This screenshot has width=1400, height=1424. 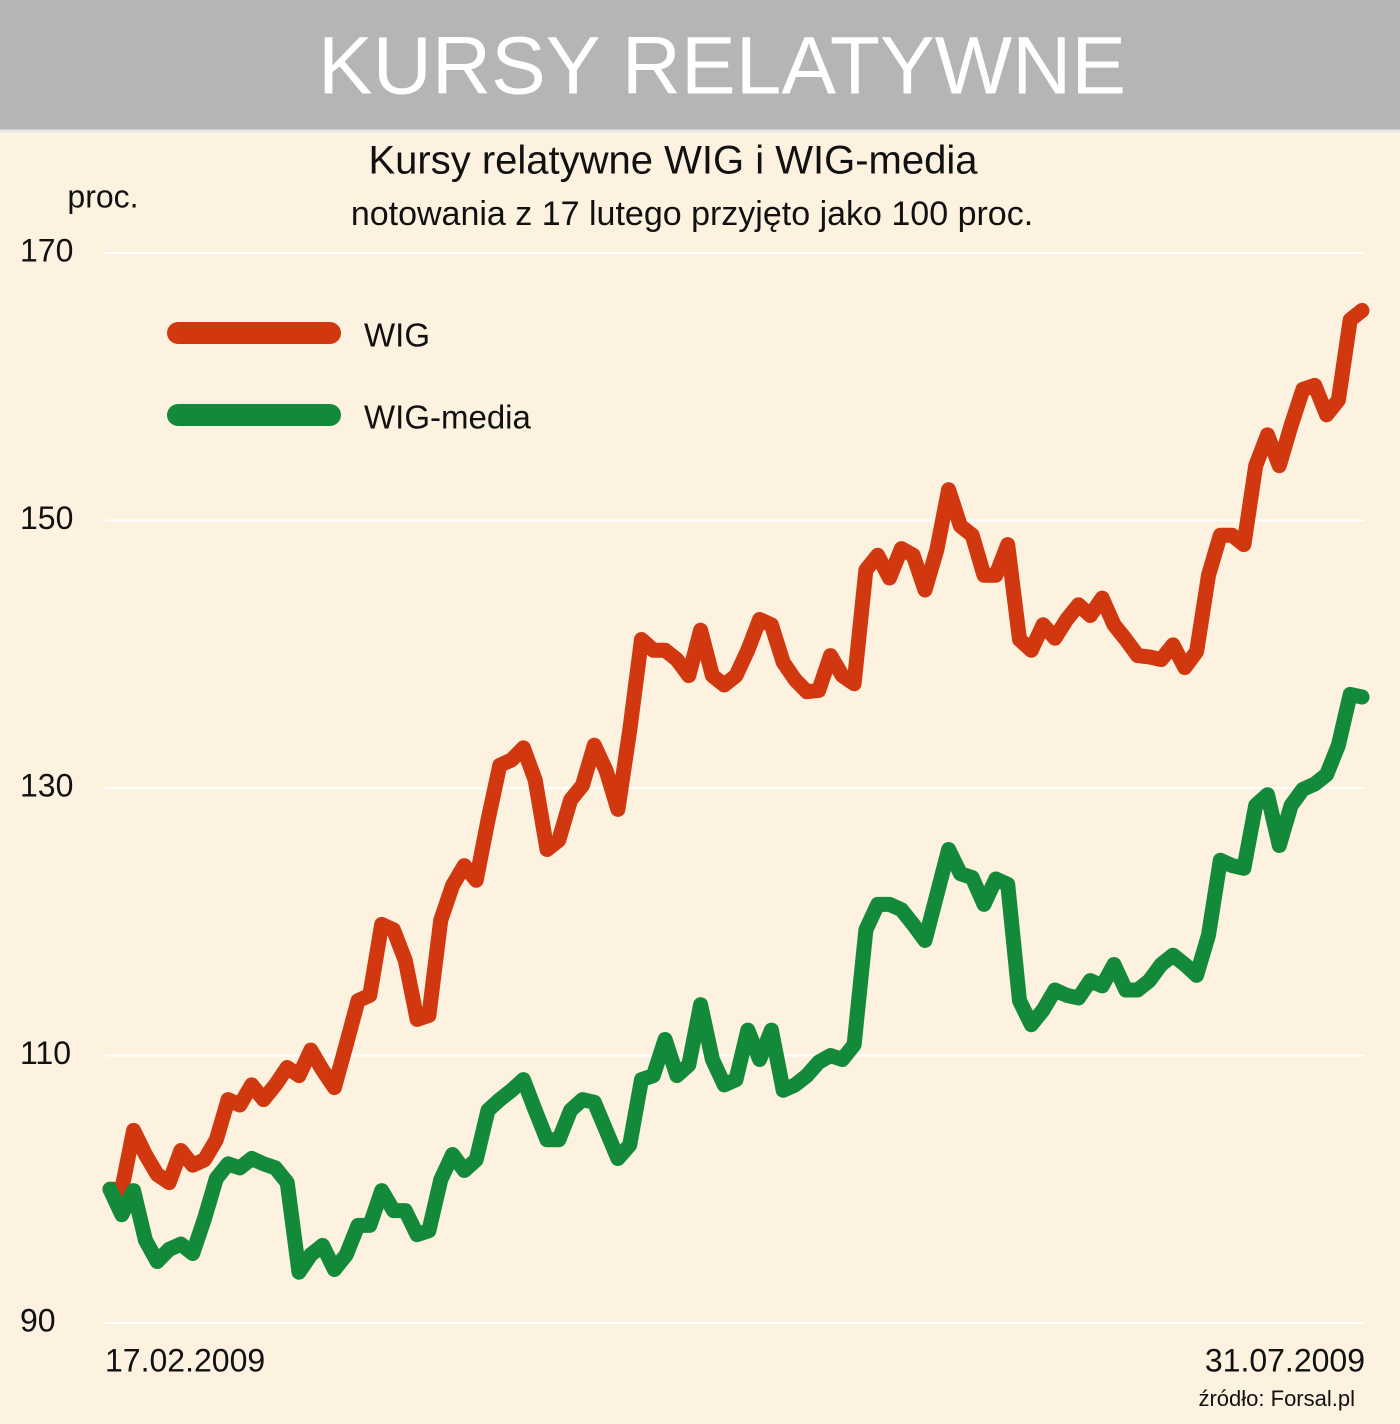 What do you see at coordinates (46, 250) in the screenshot?
I see `y-tick-label: 170` at bounding box center [46, 250].